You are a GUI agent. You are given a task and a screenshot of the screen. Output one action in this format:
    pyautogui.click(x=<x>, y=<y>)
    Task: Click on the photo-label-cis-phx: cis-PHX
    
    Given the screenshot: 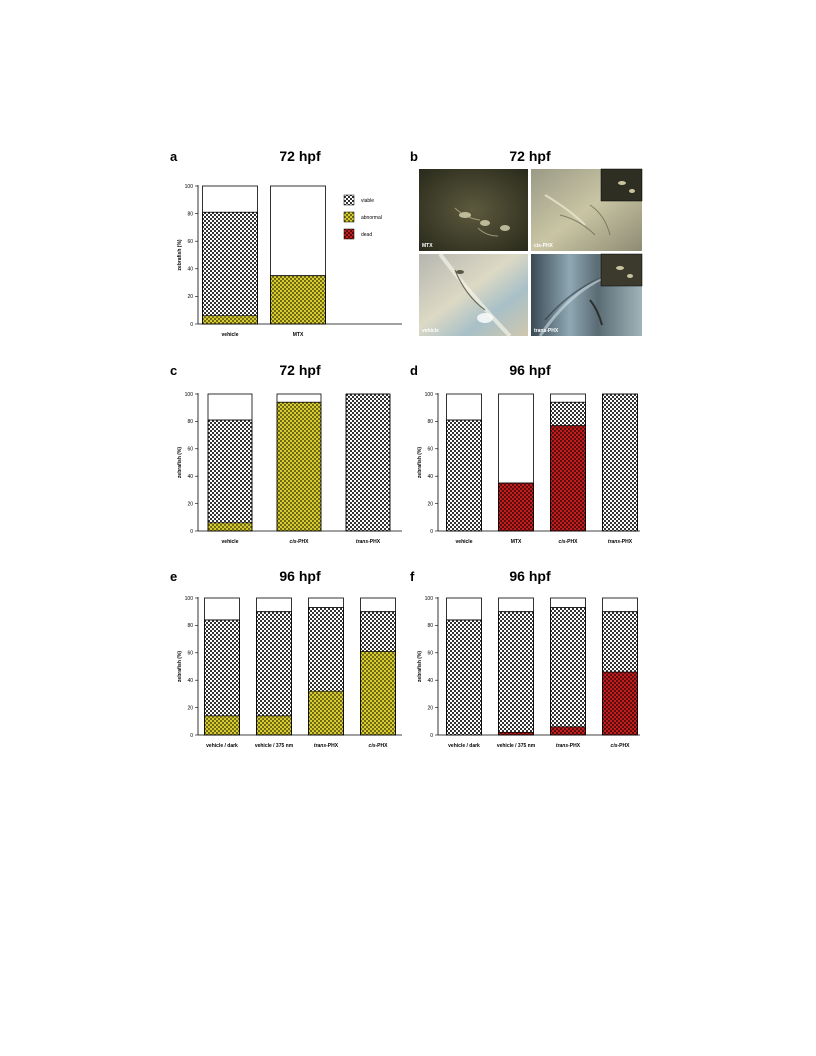 What is the action you would take?
    pyautogui.click(x=544, y=246)
    